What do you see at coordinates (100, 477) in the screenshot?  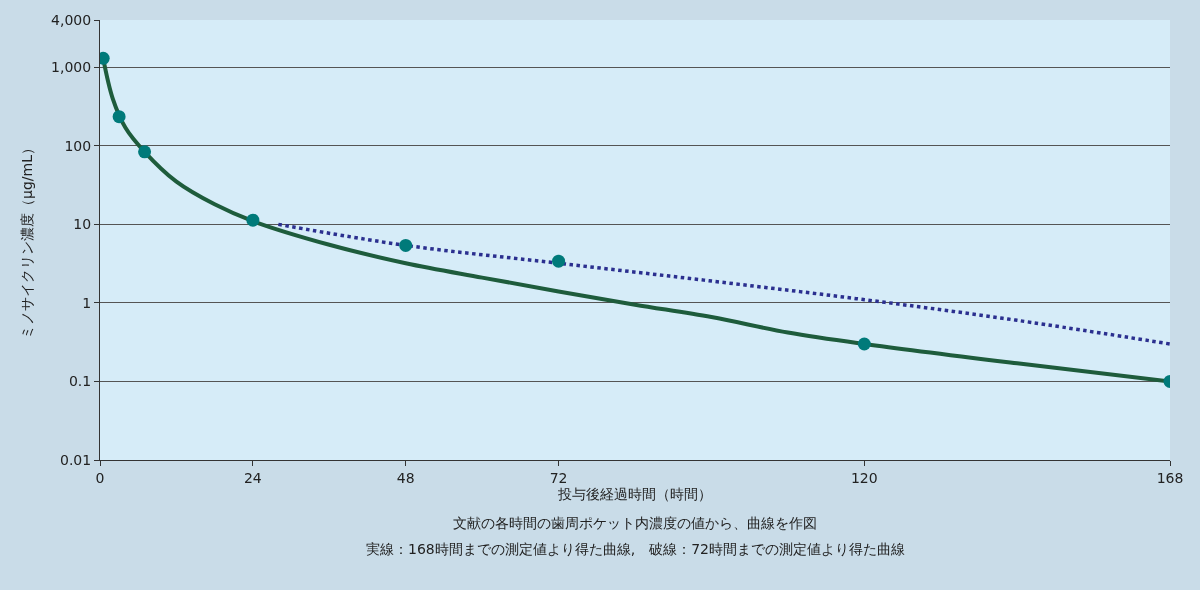 I see `x-tick-label: 0` at bounding box center [100, 477].